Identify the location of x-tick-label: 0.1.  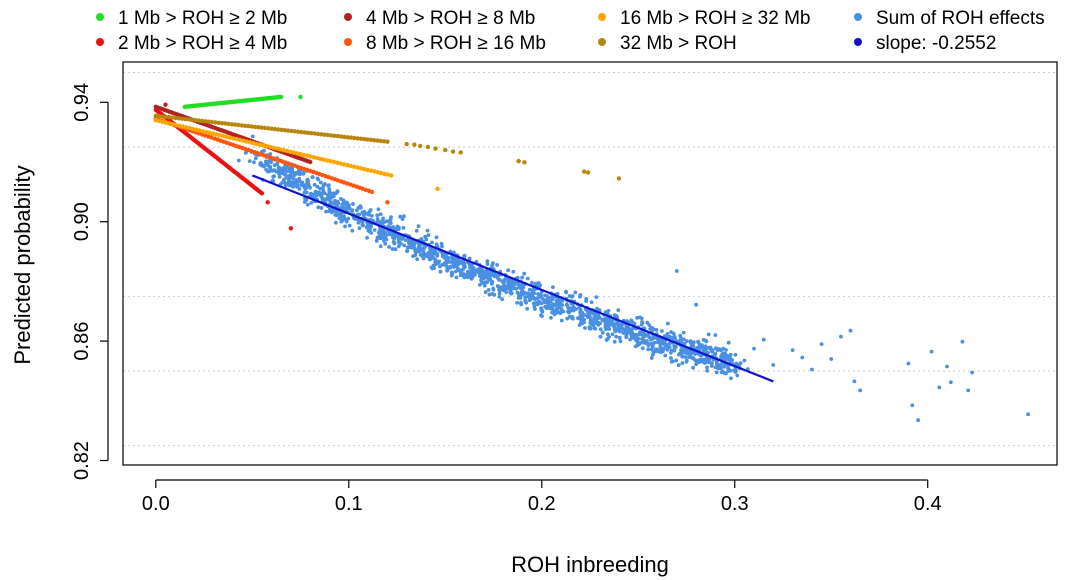
(349, 504).